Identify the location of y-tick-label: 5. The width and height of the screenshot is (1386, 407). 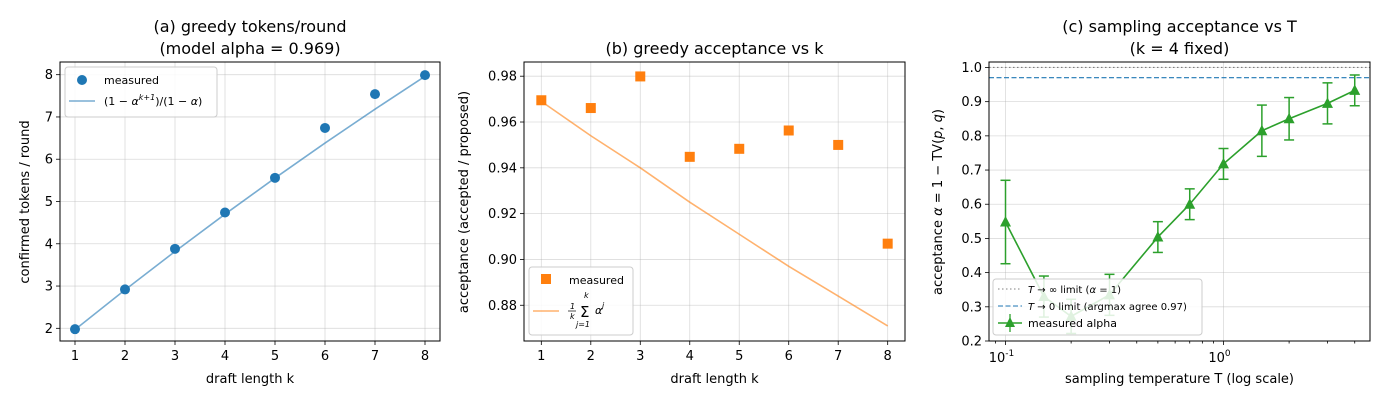
(49, 202).